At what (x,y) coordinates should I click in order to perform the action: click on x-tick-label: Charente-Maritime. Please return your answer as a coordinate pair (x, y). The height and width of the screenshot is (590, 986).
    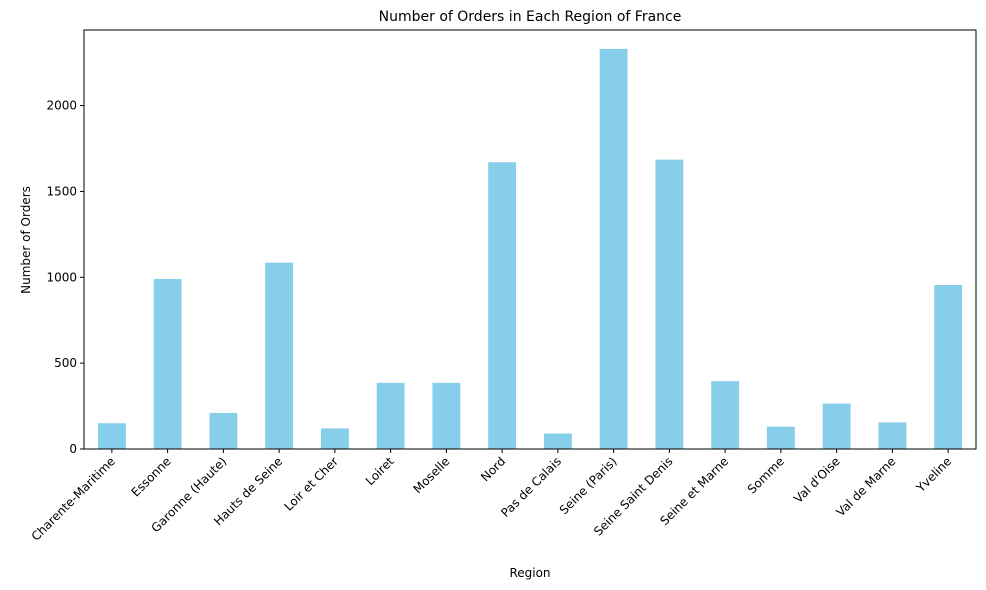
    Looking at the image, I should click on (73, 498).